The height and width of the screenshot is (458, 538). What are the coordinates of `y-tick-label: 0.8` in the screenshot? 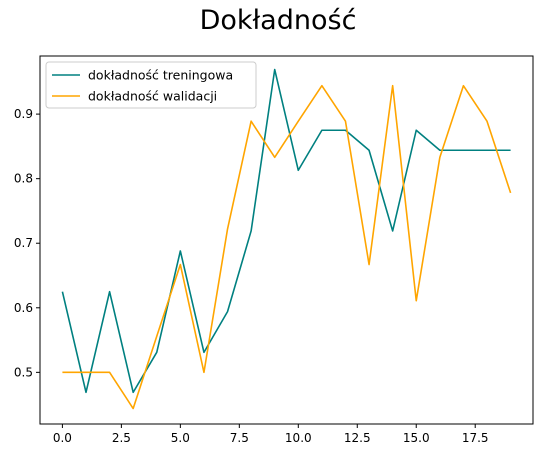 It's located at (23, 179).